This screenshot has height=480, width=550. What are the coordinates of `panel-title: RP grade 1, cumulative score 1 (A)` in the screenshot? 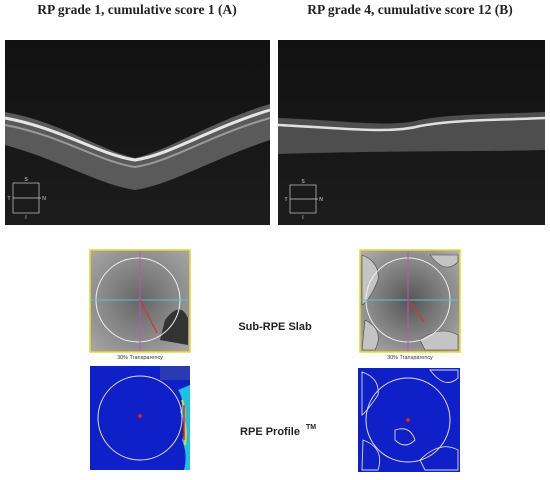 It's located at (137, 9).